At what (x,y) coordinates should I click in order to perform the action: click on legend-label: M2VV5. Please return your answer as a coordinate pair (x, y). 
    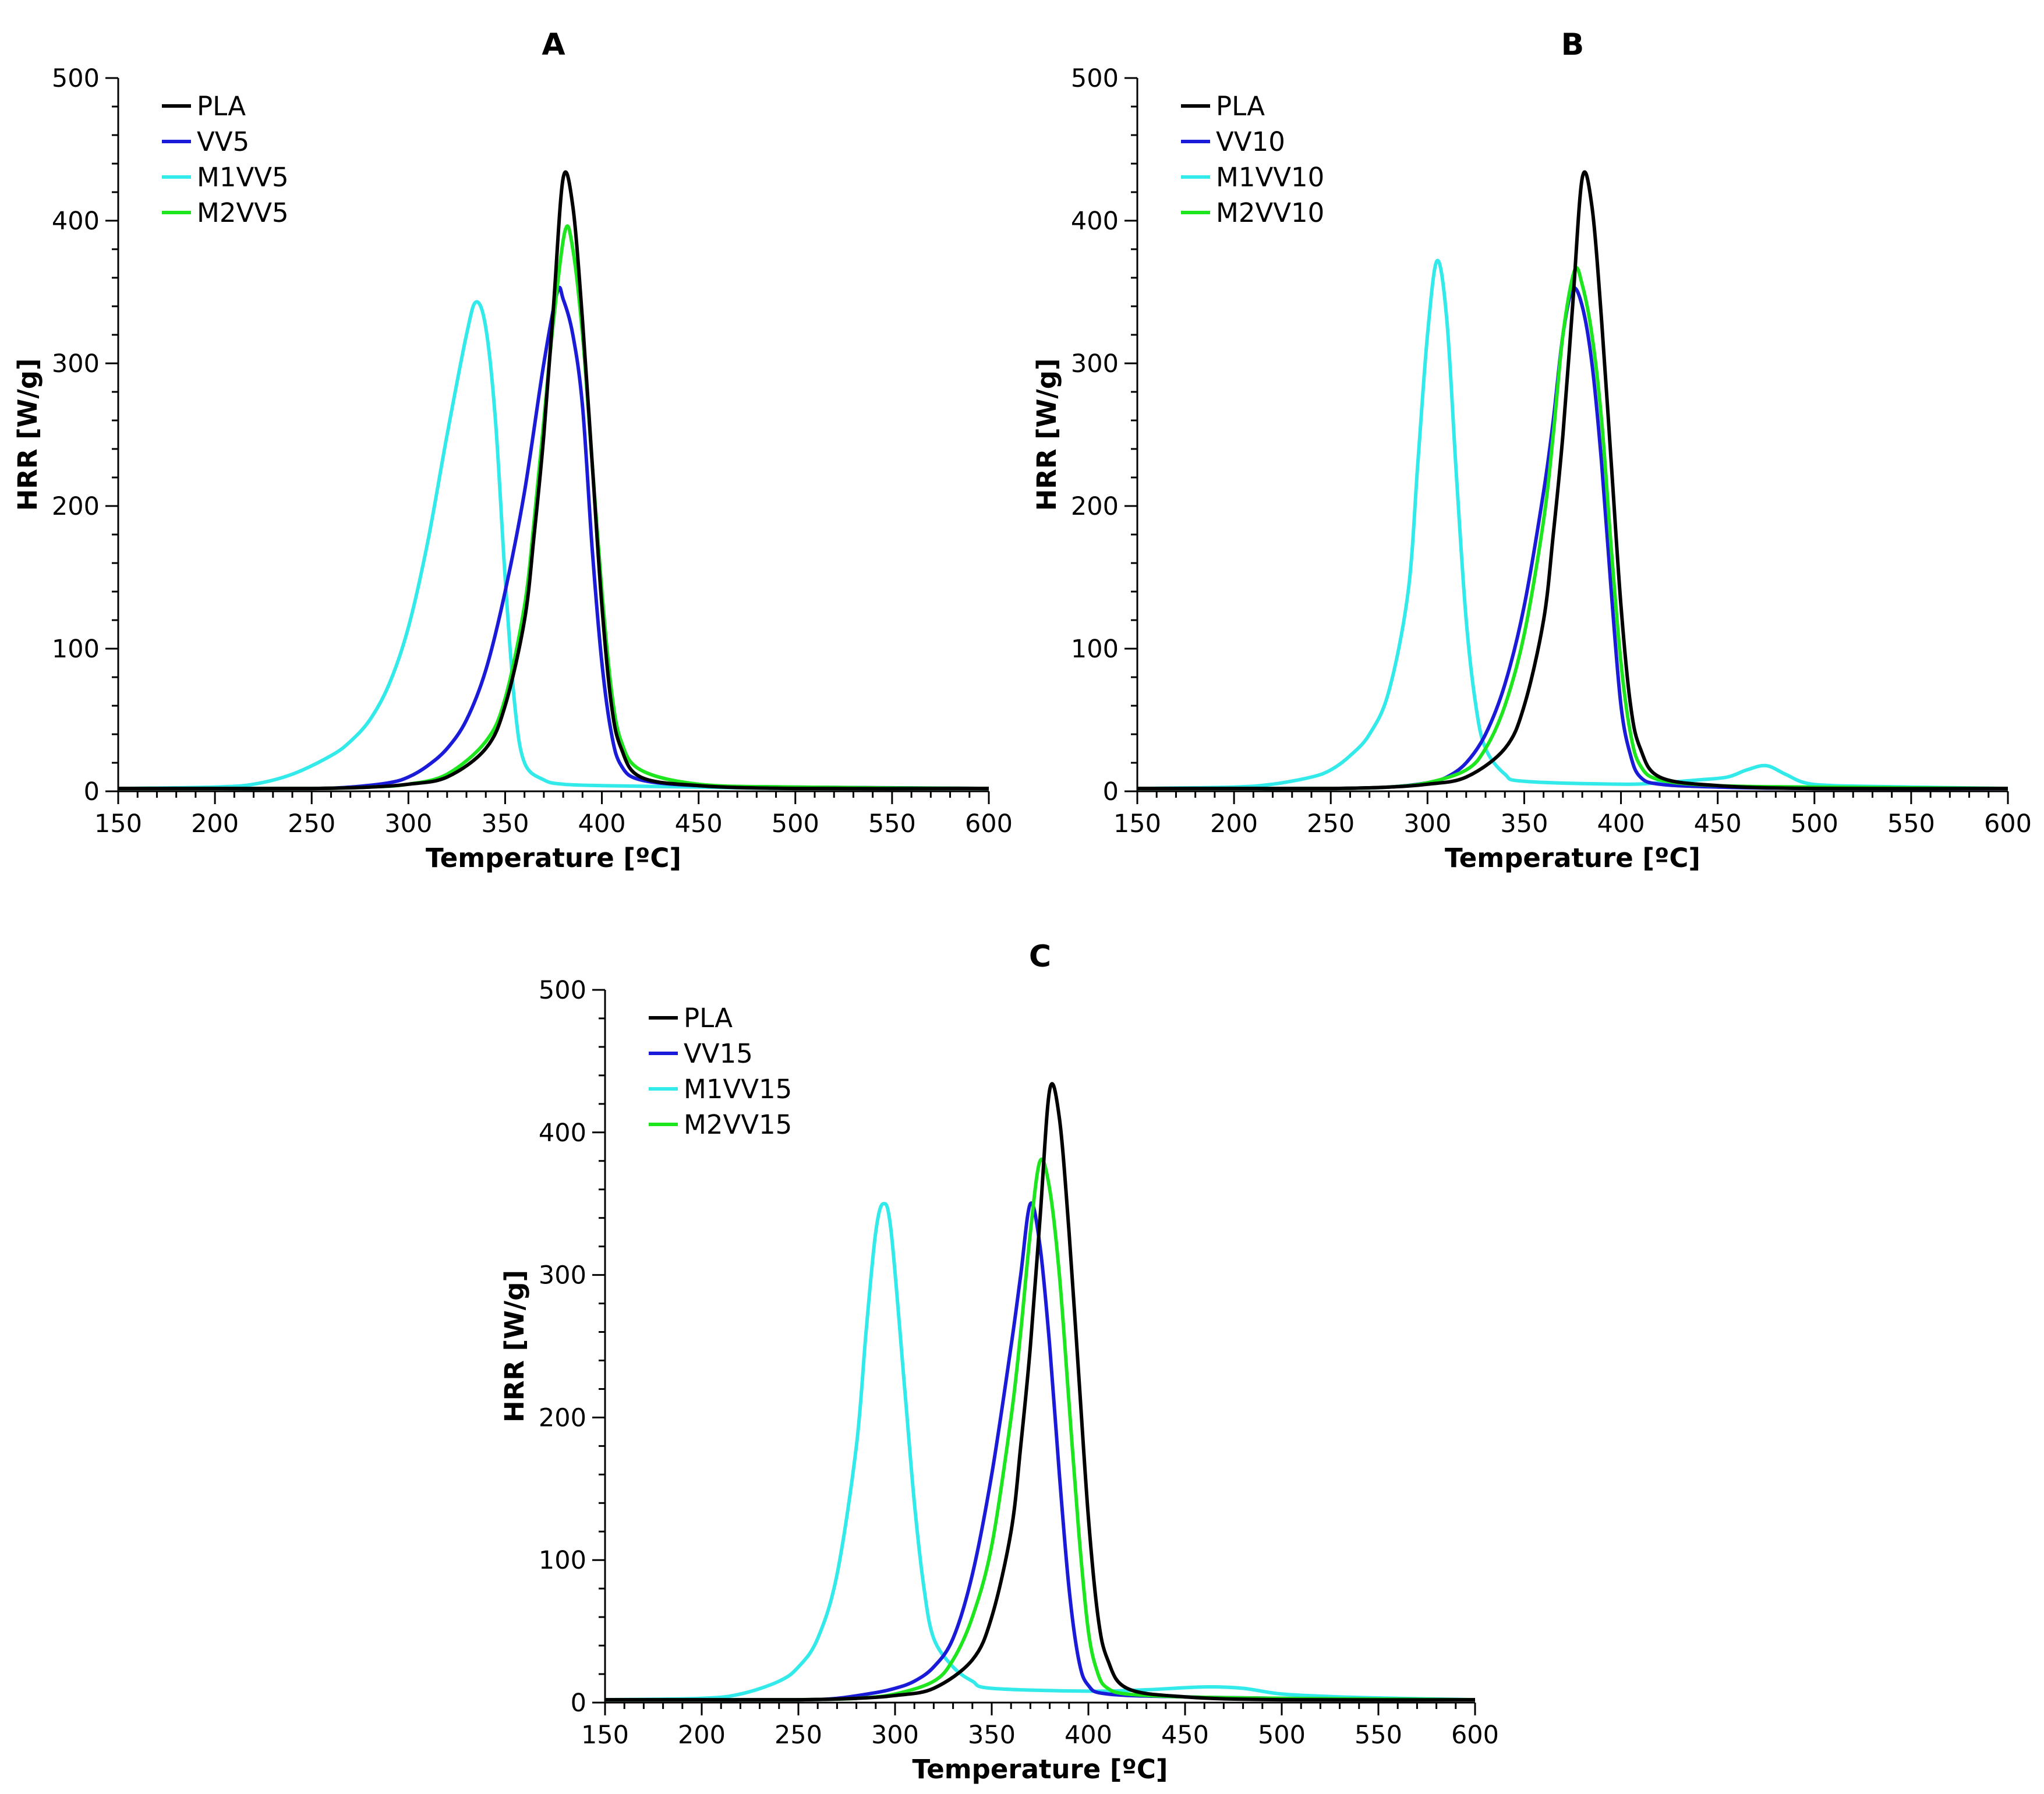
    Looking at the image, I should click on (243, 212).